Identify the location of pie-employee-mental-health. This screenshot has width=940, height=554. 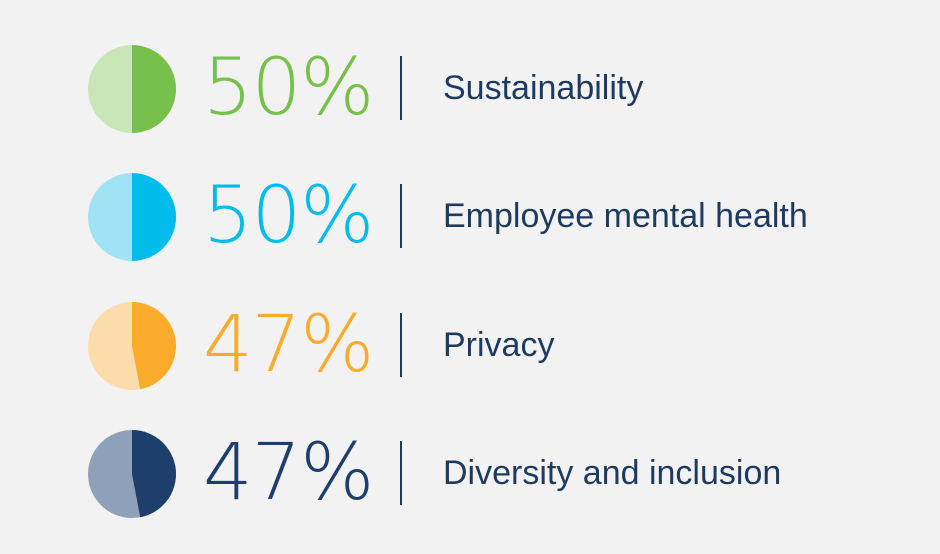
(132, 217).